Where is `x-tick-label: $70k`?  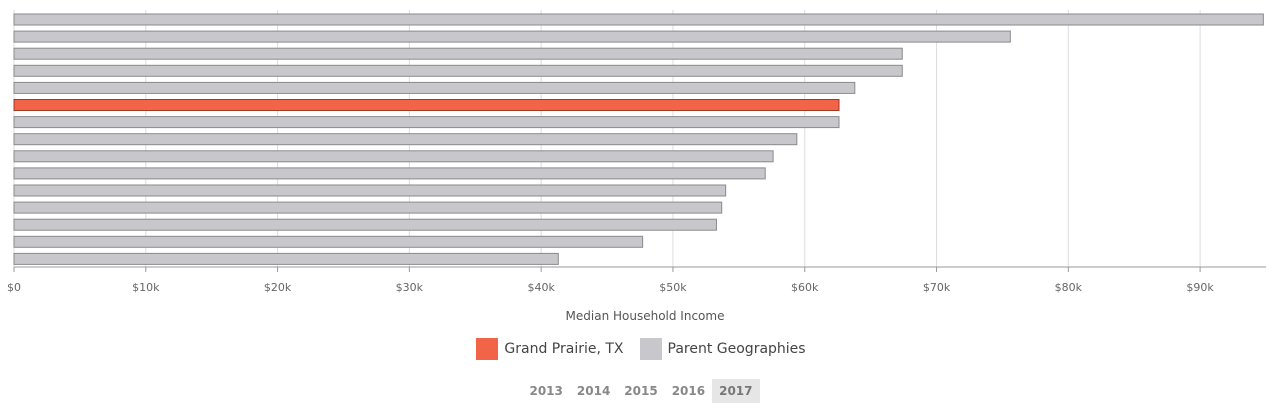
x-tick-label: $70k is located at coordinates (937, 287).